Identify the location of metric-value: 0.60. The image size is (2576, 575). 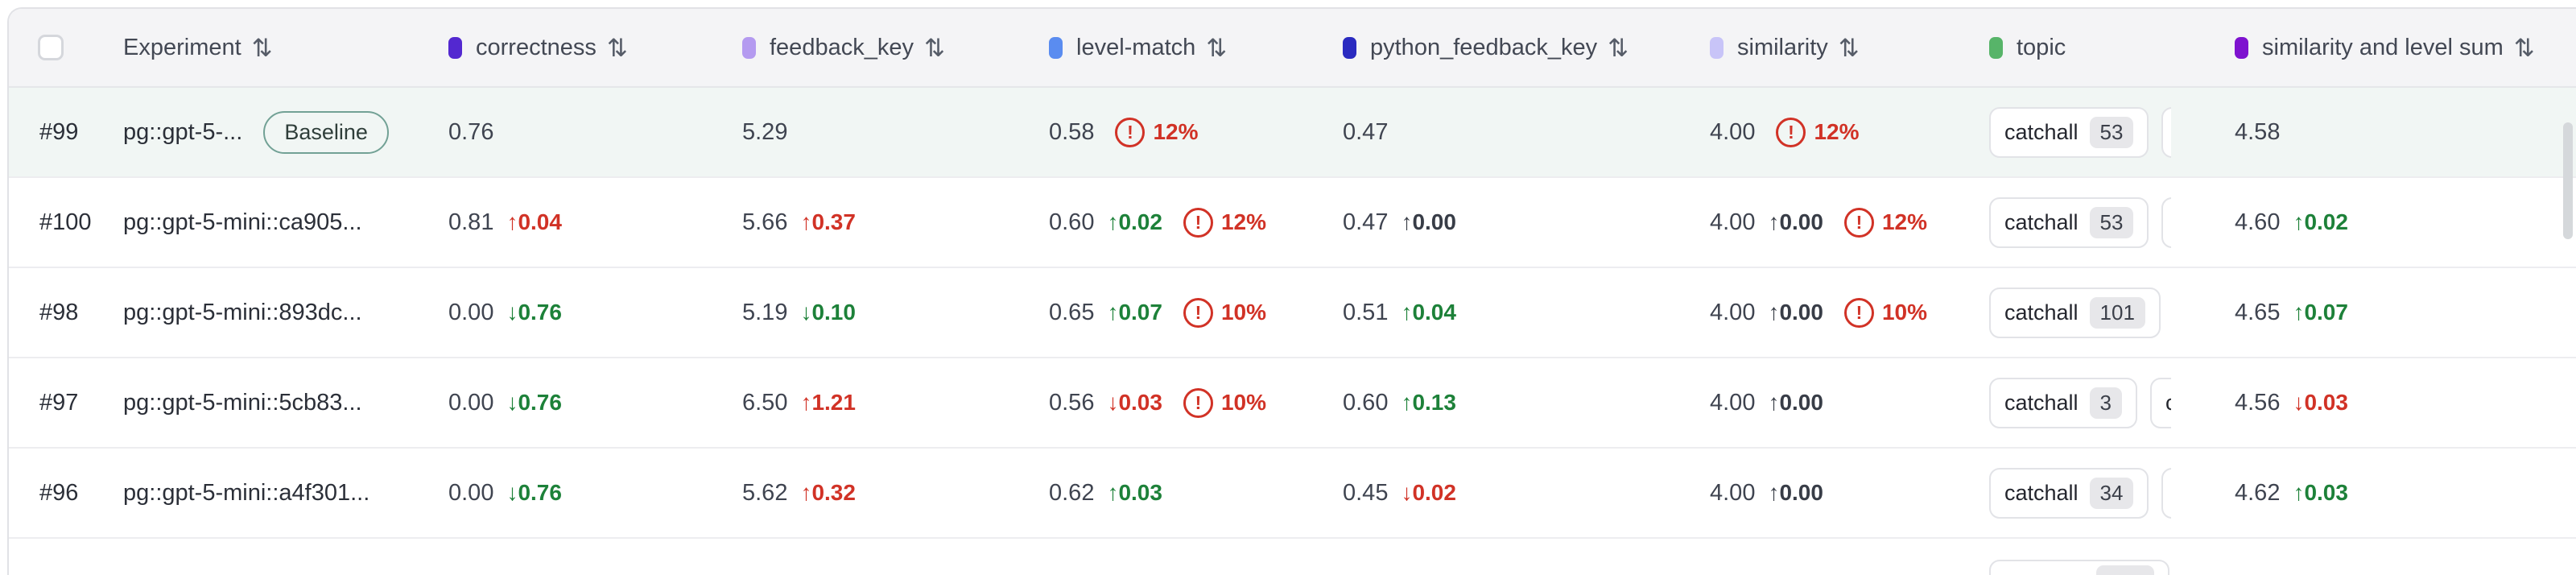
(1366, 402).